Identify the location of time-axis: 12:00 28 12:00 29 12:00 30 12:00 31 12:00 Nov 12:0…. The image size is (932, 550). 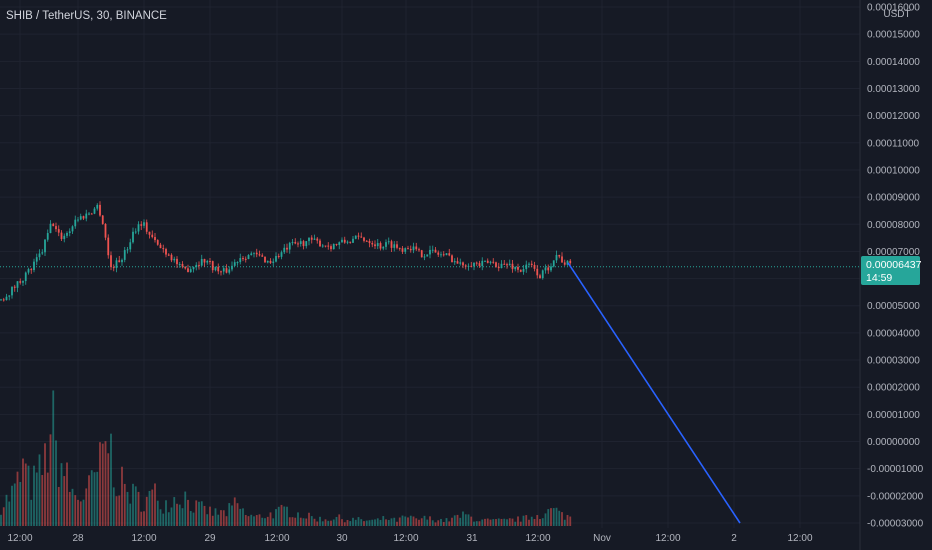
(409, 538).